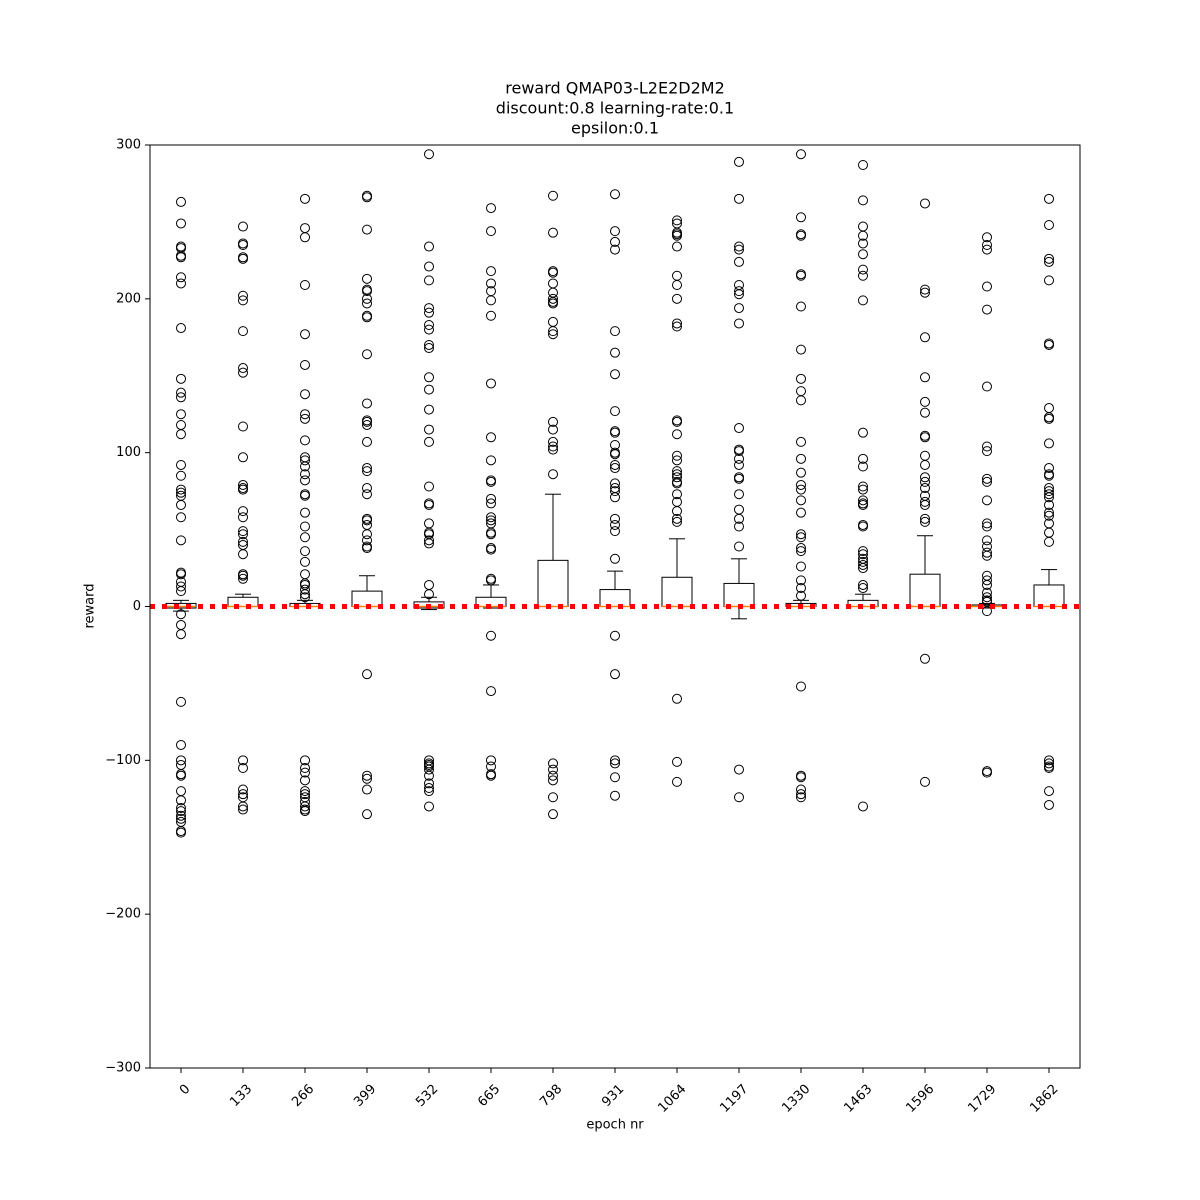 The width and height of the screenshot is (1200, 1200). I want to click on y-tick-label: −300, so click(123, 1068).